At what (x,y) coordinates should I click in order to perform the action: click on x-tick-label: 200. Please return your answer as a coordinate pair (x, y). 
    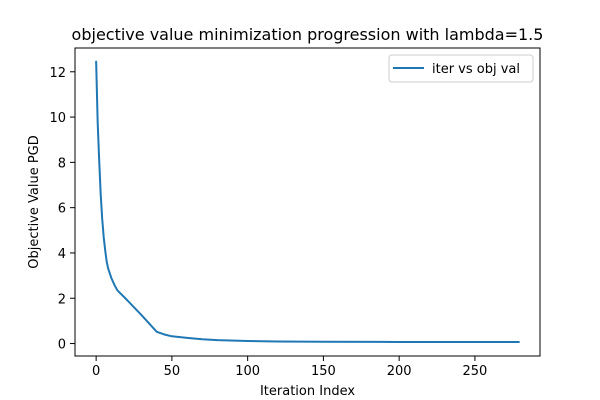
    Looking at the image, I should click on (399, 371).